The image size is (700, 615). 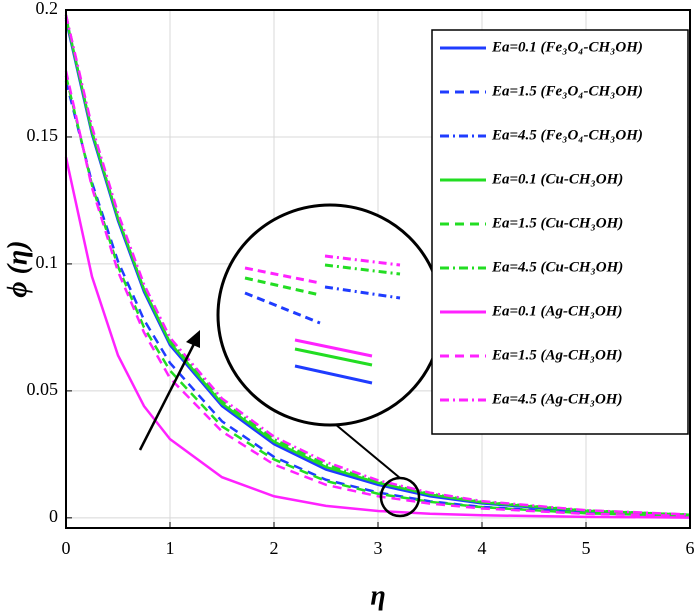 What do you see at coordinates (47, 9) in the screenshot?
I see `y-tick-label: 0.2` at bounding box center [47, 9].